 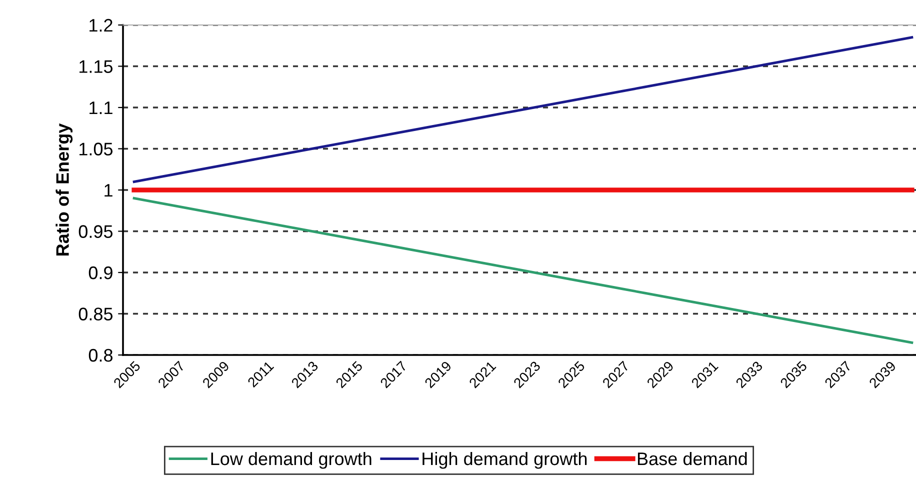 What do you see at coordinates (101, 108) in the screenshot?
I see `y-tick-label: 1.1` at bounding box center [101, 108].